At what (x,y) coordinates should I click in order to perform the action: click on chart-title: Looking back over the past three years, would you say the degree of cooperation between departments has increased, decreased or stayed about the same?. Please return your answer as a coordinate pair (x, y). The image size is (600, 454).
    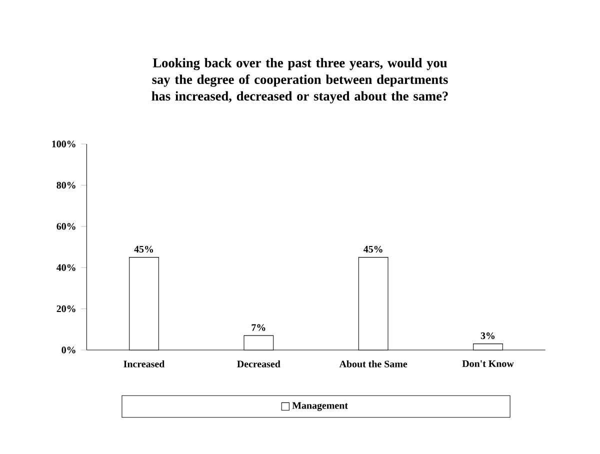
    Looking at the image, I should click on (300, 81).